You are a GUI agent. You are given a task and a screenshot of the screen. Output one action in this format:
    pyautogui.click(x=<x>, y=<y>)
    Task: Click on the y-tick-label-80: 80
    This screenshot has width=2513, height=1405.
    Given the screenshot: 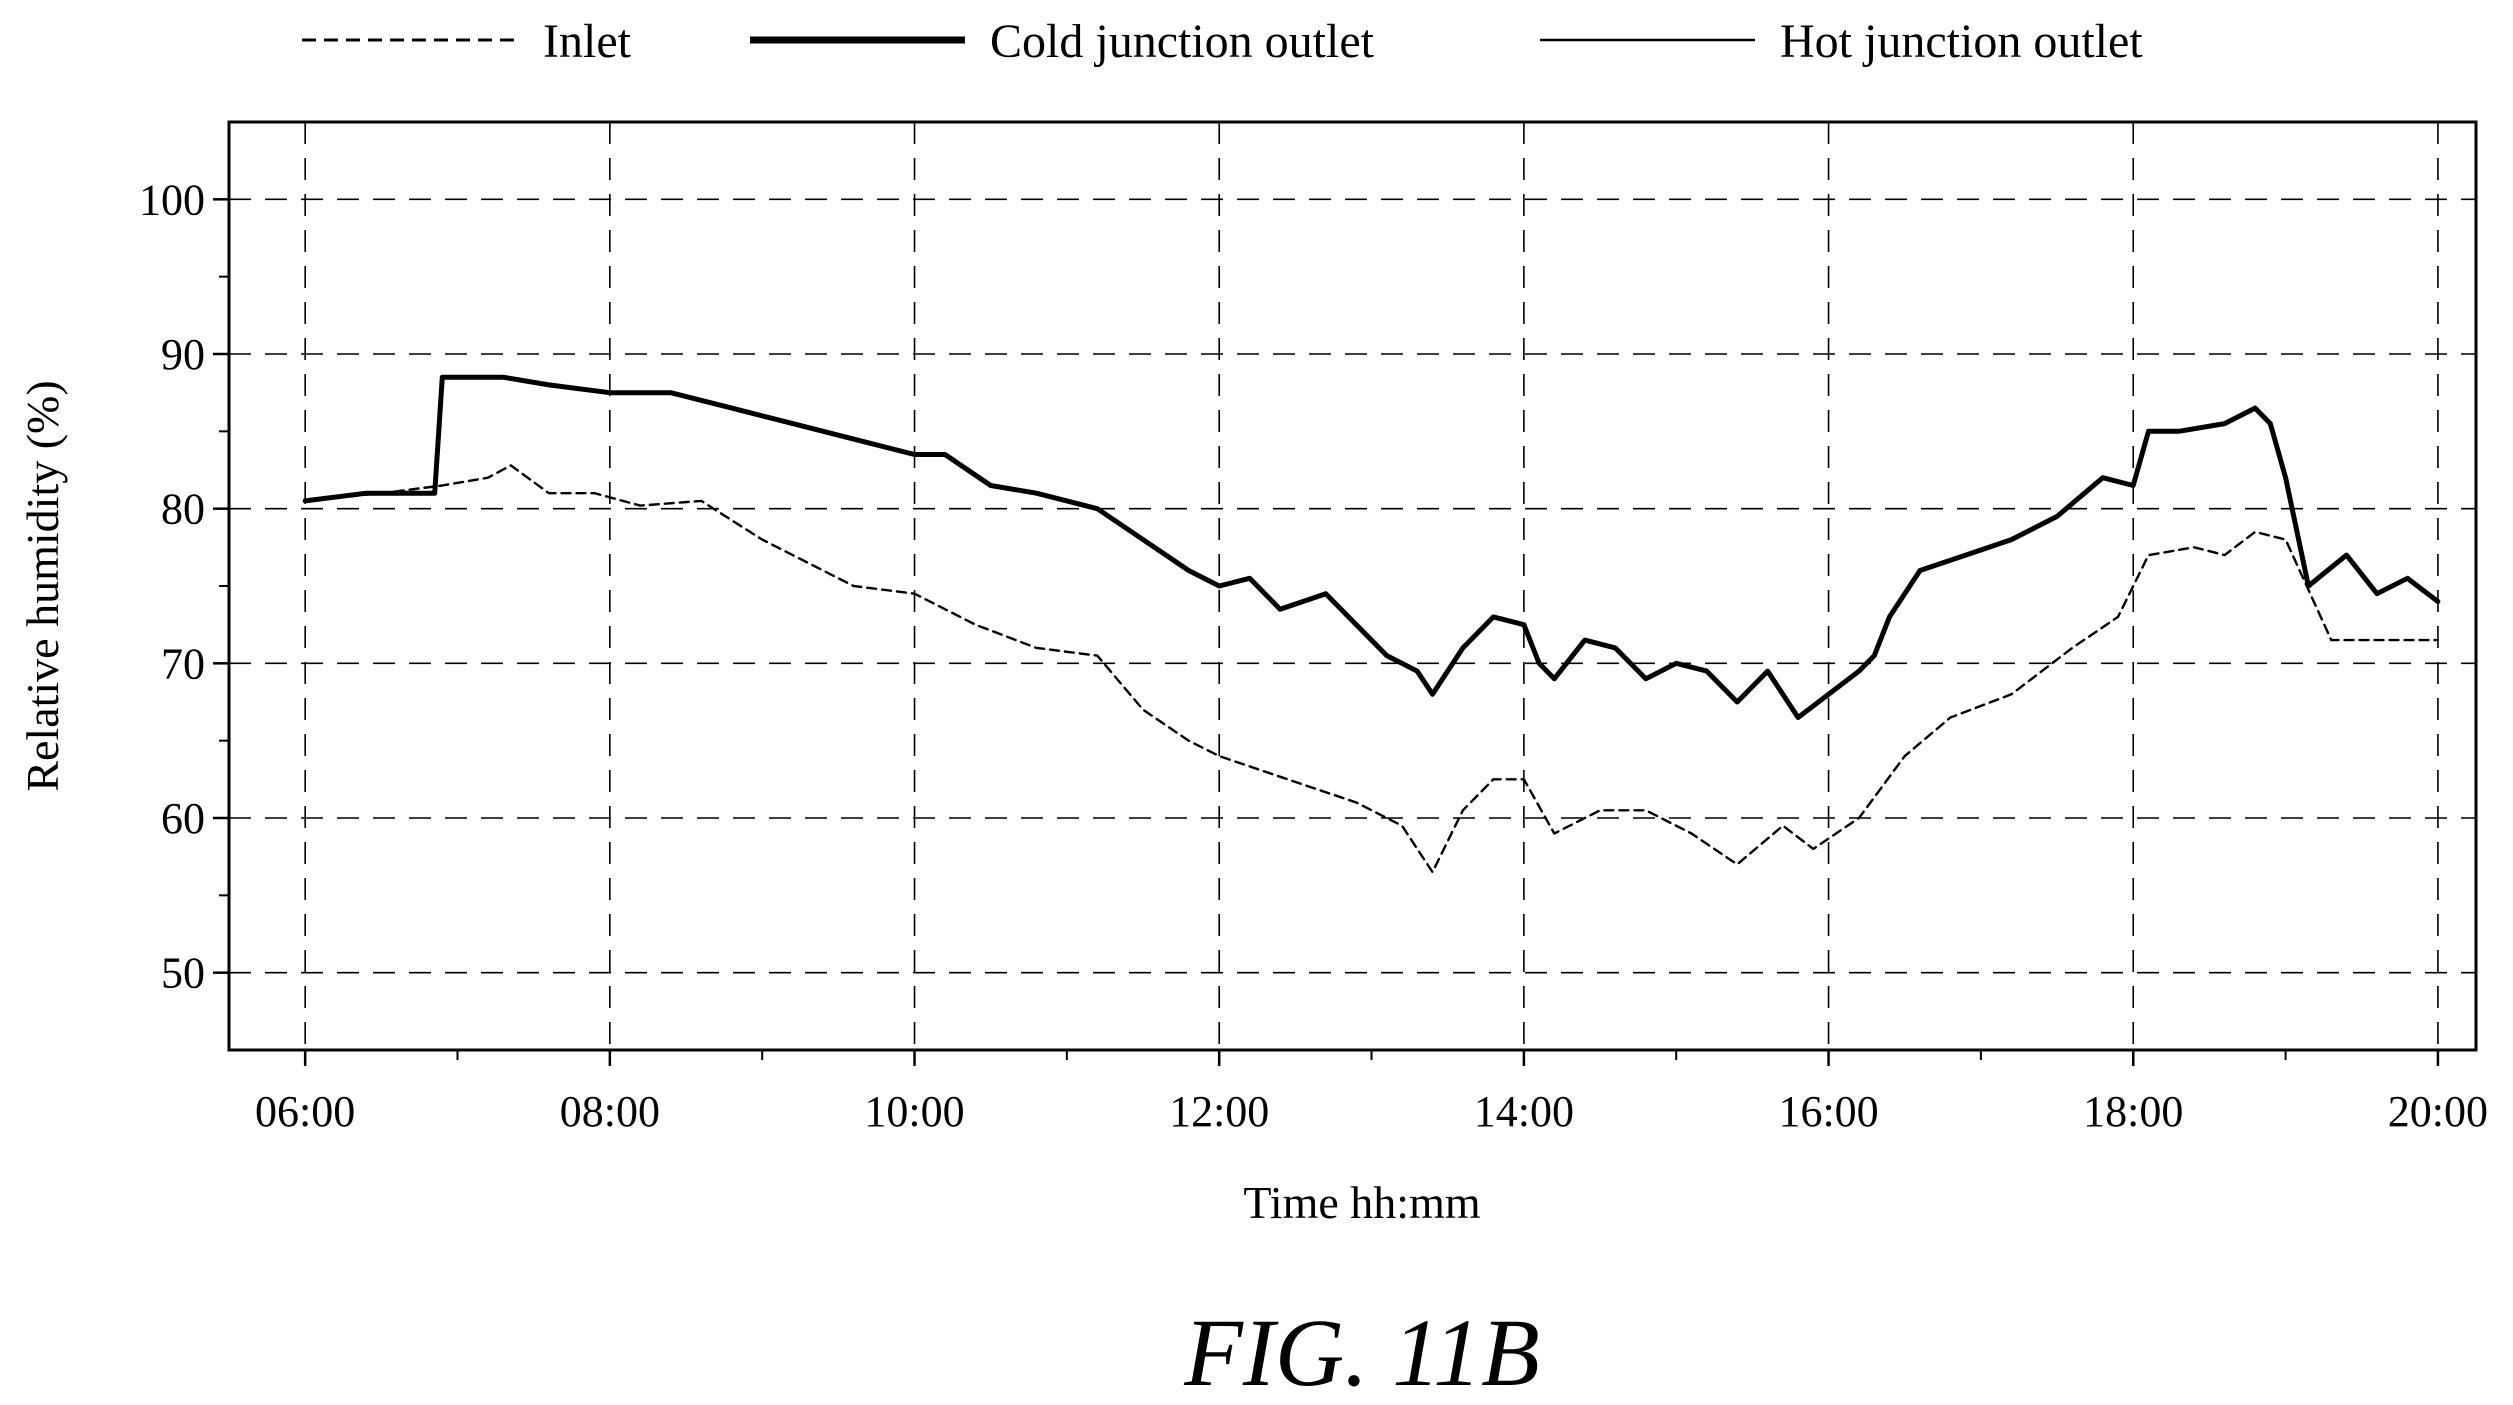 What is the action you would take?
    pyautogui.click(x=183, y=509)
    